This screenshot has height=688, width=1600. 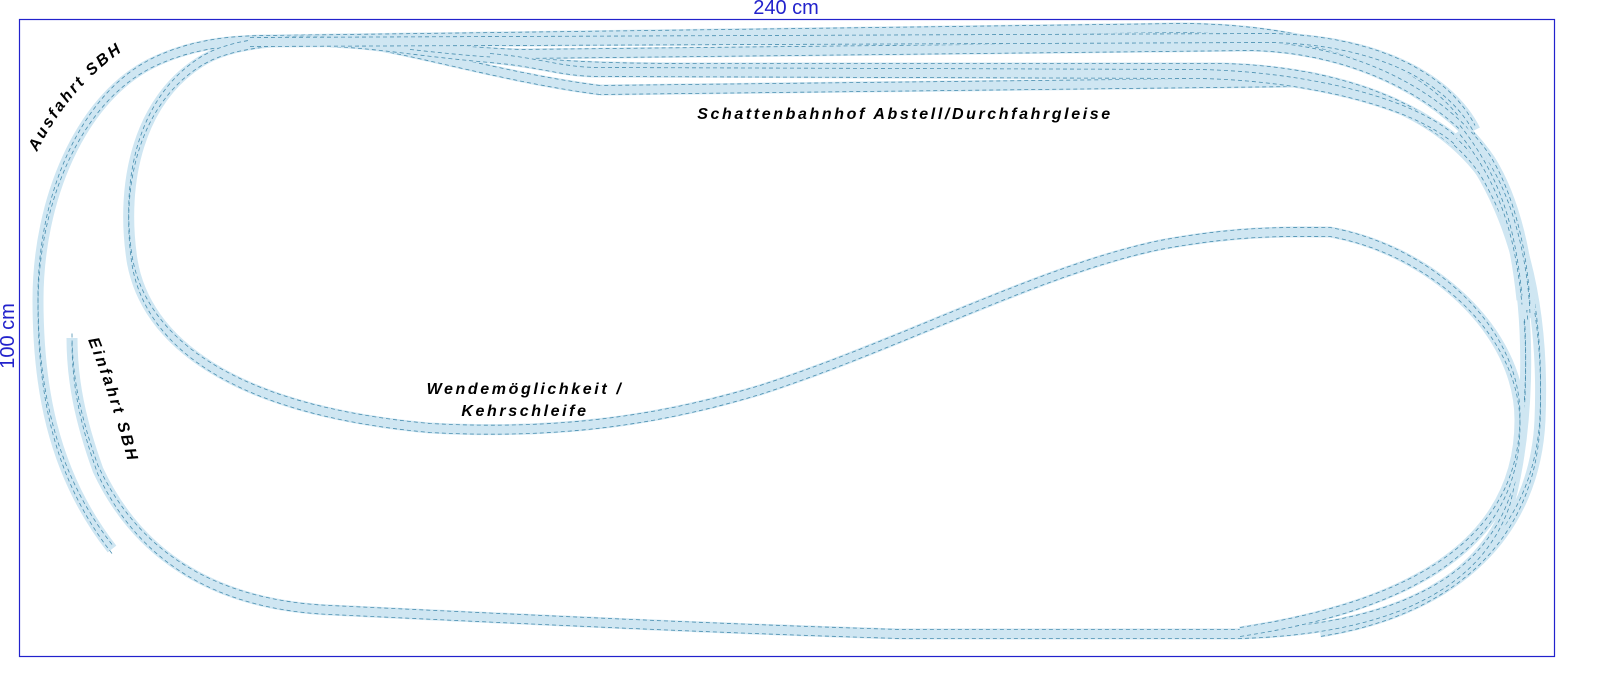 What do you see at coordinates (786, 9) in the screenshot?
I see `width-dimension-label: 240 cm` at bounding box center [786, 9].